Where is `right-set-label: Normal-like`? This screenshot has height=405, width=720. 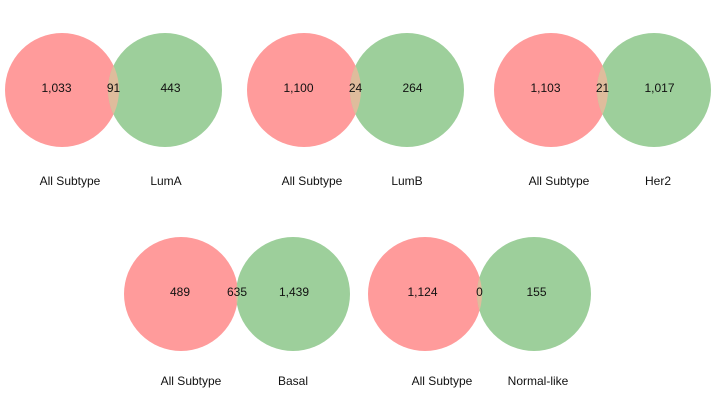
right-set-label: Normal-like is located at coordinates (538, 381).